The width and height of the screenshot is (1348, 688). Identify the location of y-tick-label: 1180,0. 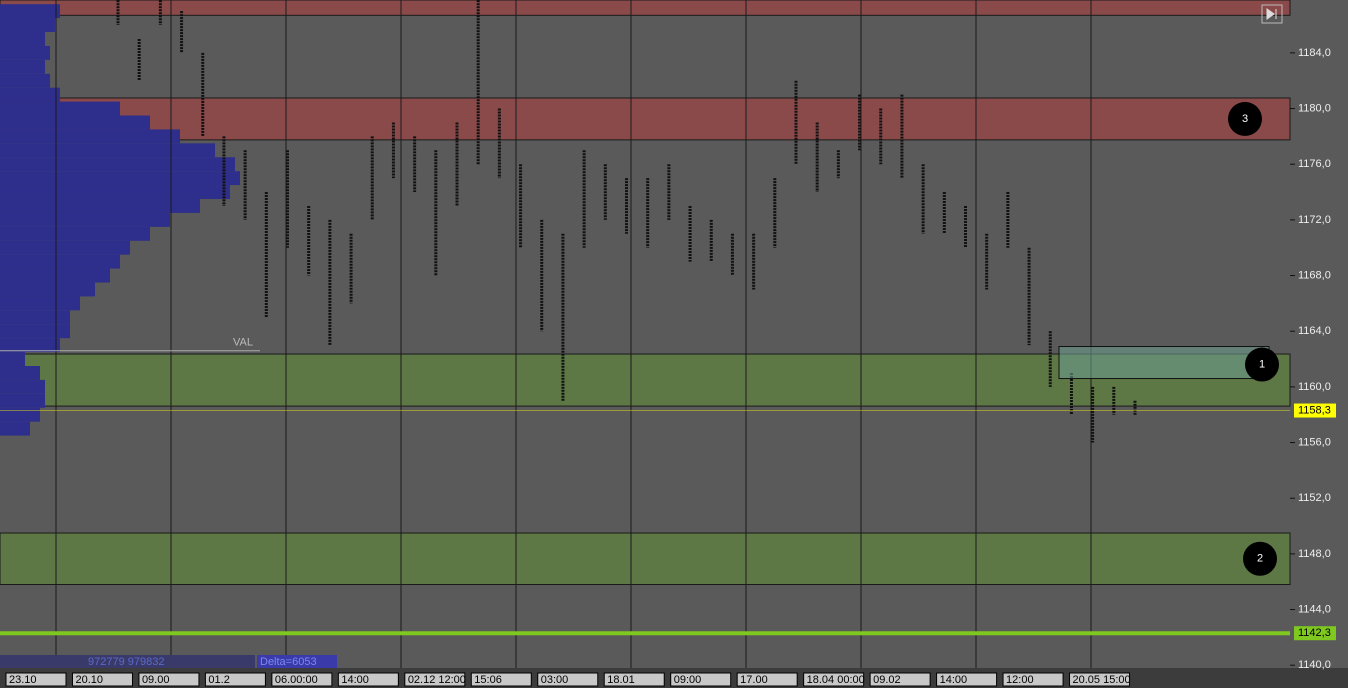
(1314, 108).